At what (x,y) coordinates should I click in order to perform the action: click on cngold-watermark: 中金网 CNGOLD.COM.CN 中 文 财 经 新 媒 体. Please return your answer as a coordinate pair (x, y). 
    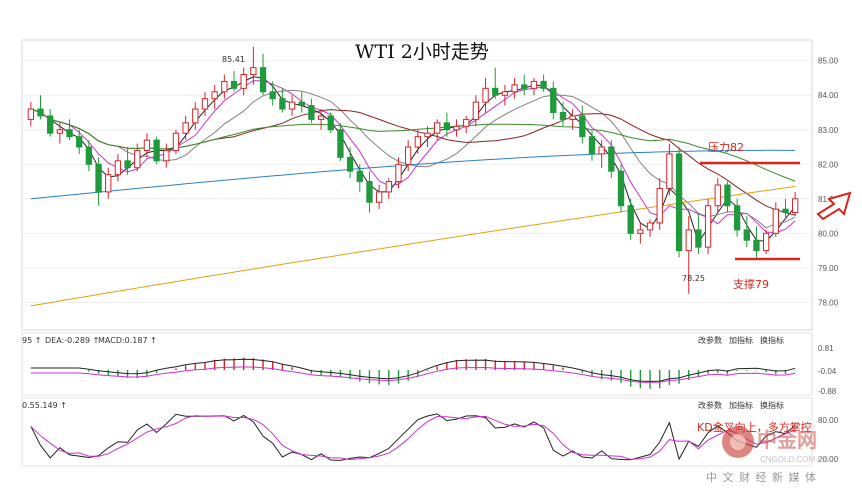
    Looking at the image, I should click on (767, 455).